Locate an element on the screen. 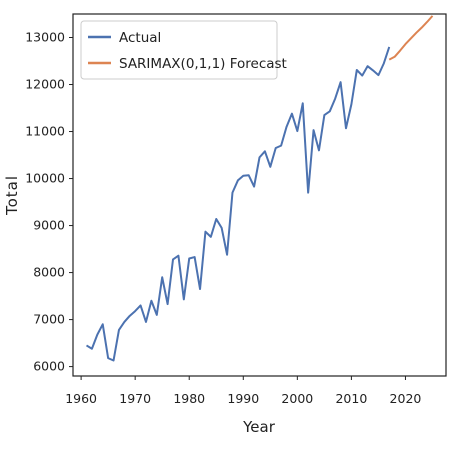 This screenshot has width=474, height=449. x-tick-label: 1990 is located at coordinates (243, 398).